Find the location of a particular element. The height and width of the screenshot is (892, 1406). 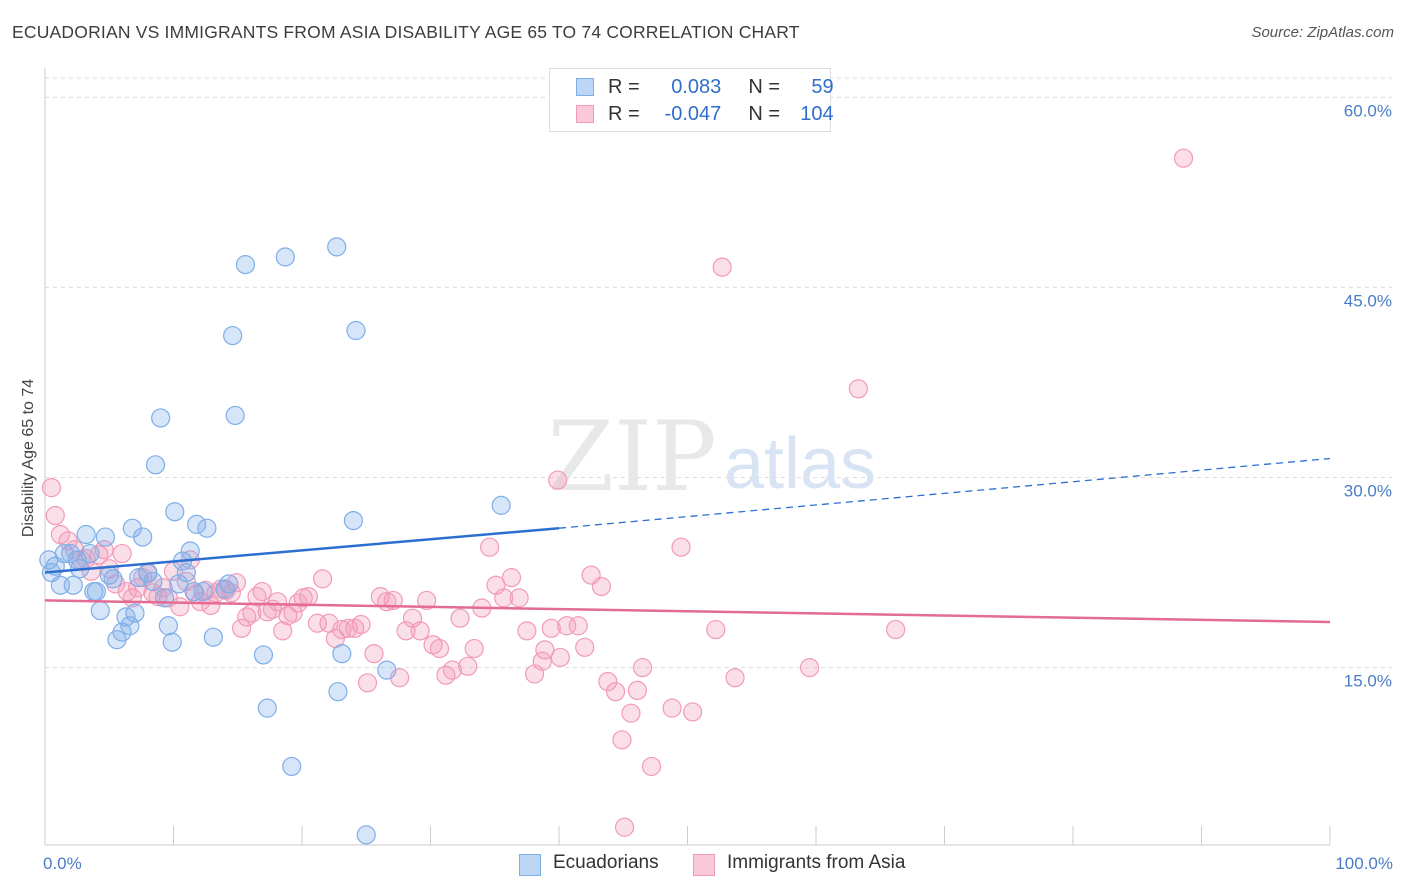

legend-n-value: 104 is located at coordinates (817, 114).